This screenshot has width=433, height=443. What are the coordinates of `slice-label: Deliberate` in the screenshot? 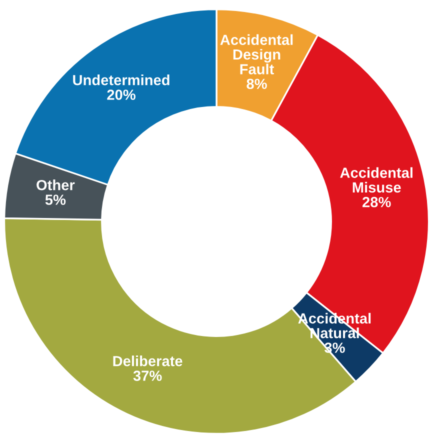 It's located at (147, 361).